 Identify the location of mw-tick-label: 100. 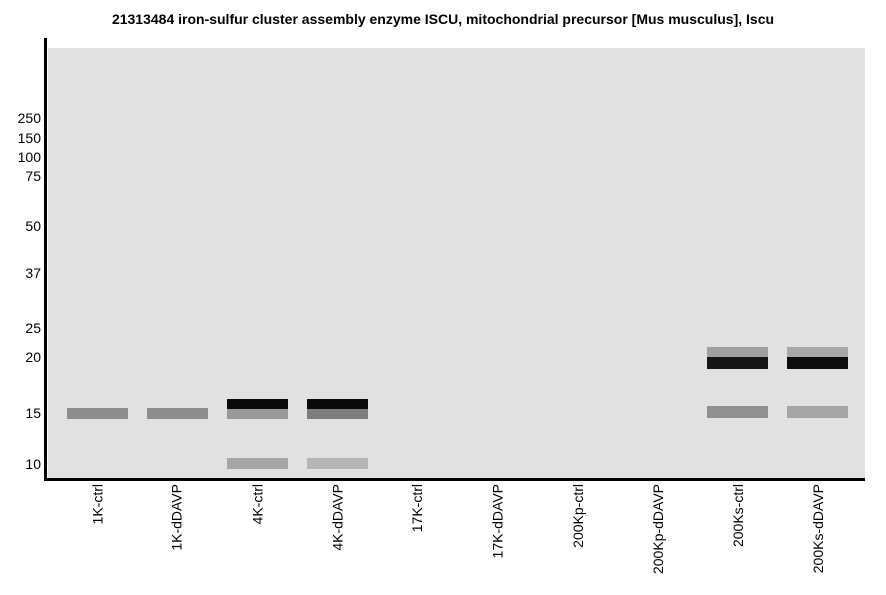
(29, 157).